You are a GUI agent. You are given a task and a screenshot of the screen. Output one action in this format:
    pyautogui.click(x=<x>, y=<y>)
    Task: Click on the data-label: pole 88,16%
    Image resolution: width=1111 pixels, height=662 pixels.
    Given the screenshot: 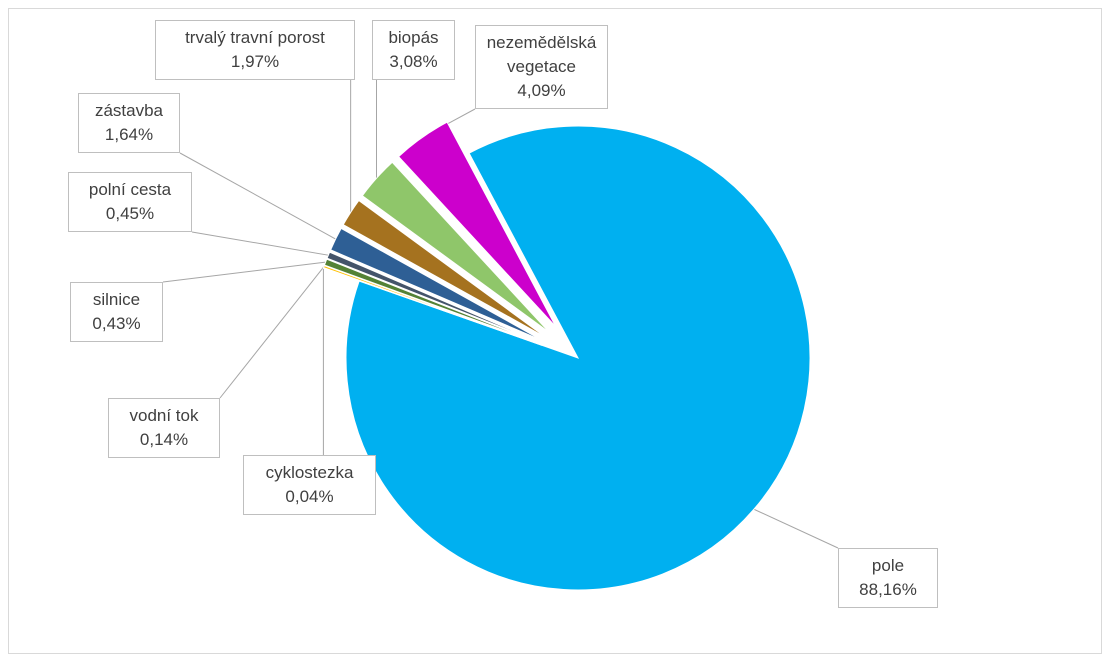 What is the action you would take?
    pyautogui.click(x=888, y=578)
    